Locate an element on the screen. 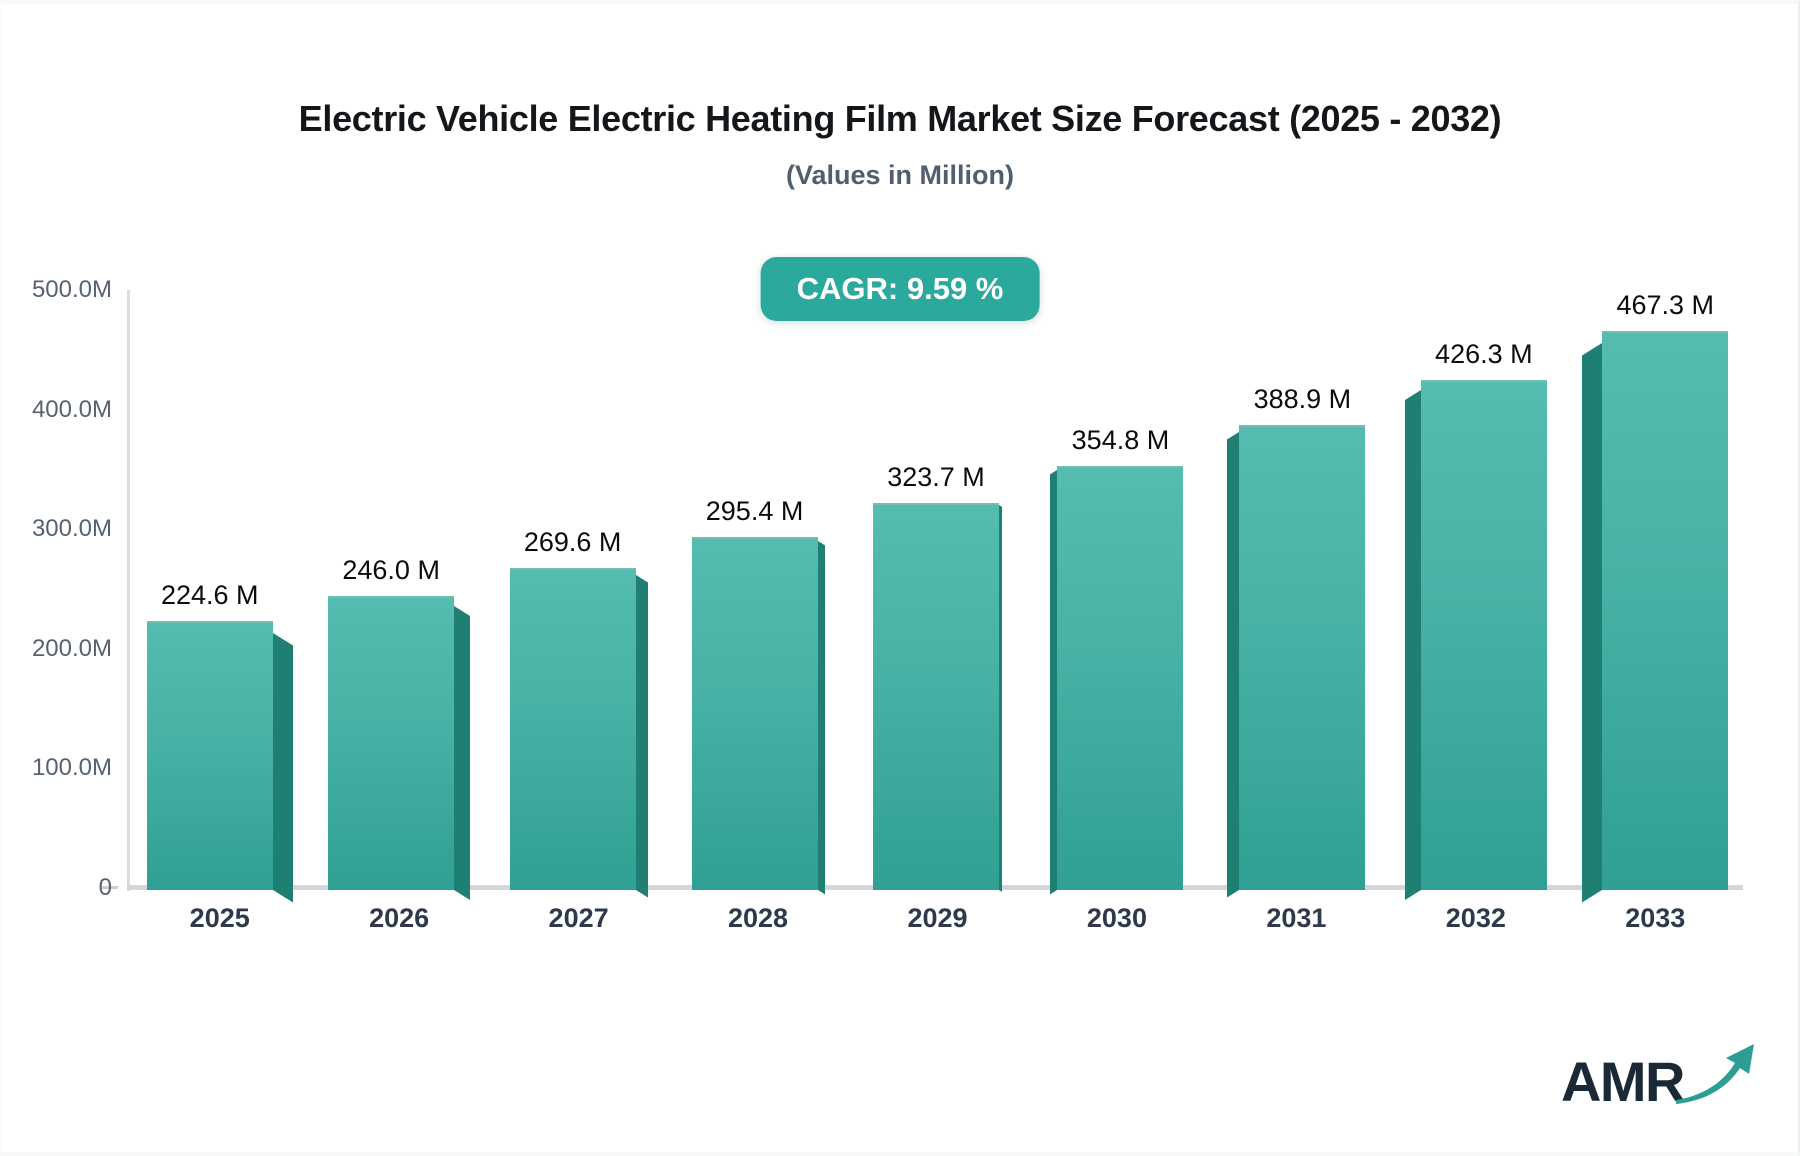 This screenshot has height=1156, width=1800. y-axis-tick-label: 500.0M is located at coordinates (71, 289).